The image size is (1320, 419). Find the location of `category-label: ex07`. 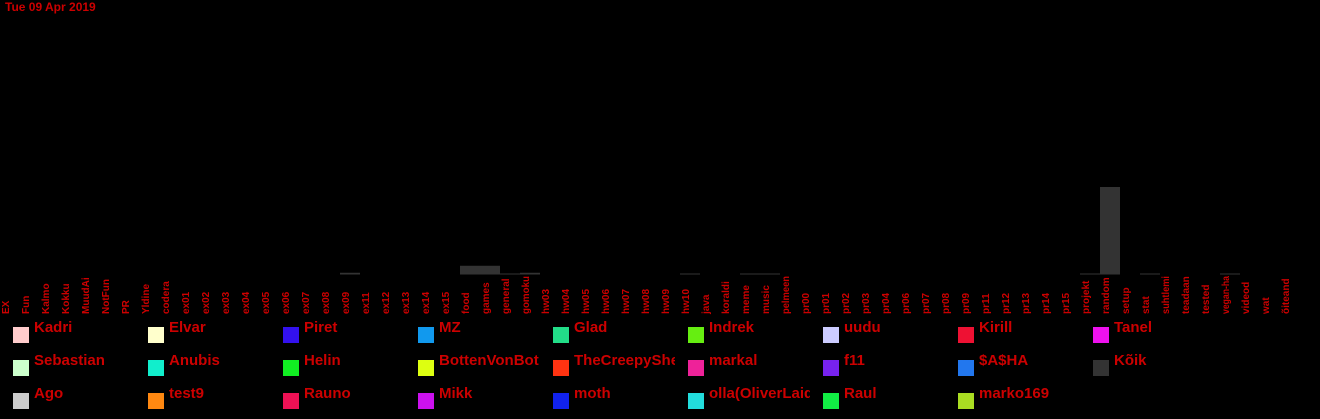

category-label: ex07 is located at coordinates (306, 302).